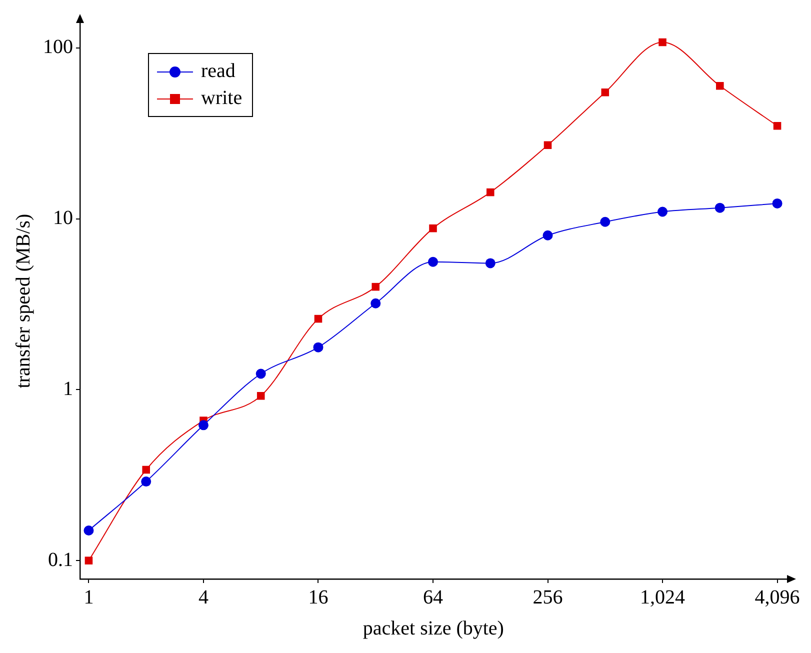  What do you see at coordinates (203, 597) in the screenshot?
I see `x-tick-label: 4` at bounding box center [203, 597].